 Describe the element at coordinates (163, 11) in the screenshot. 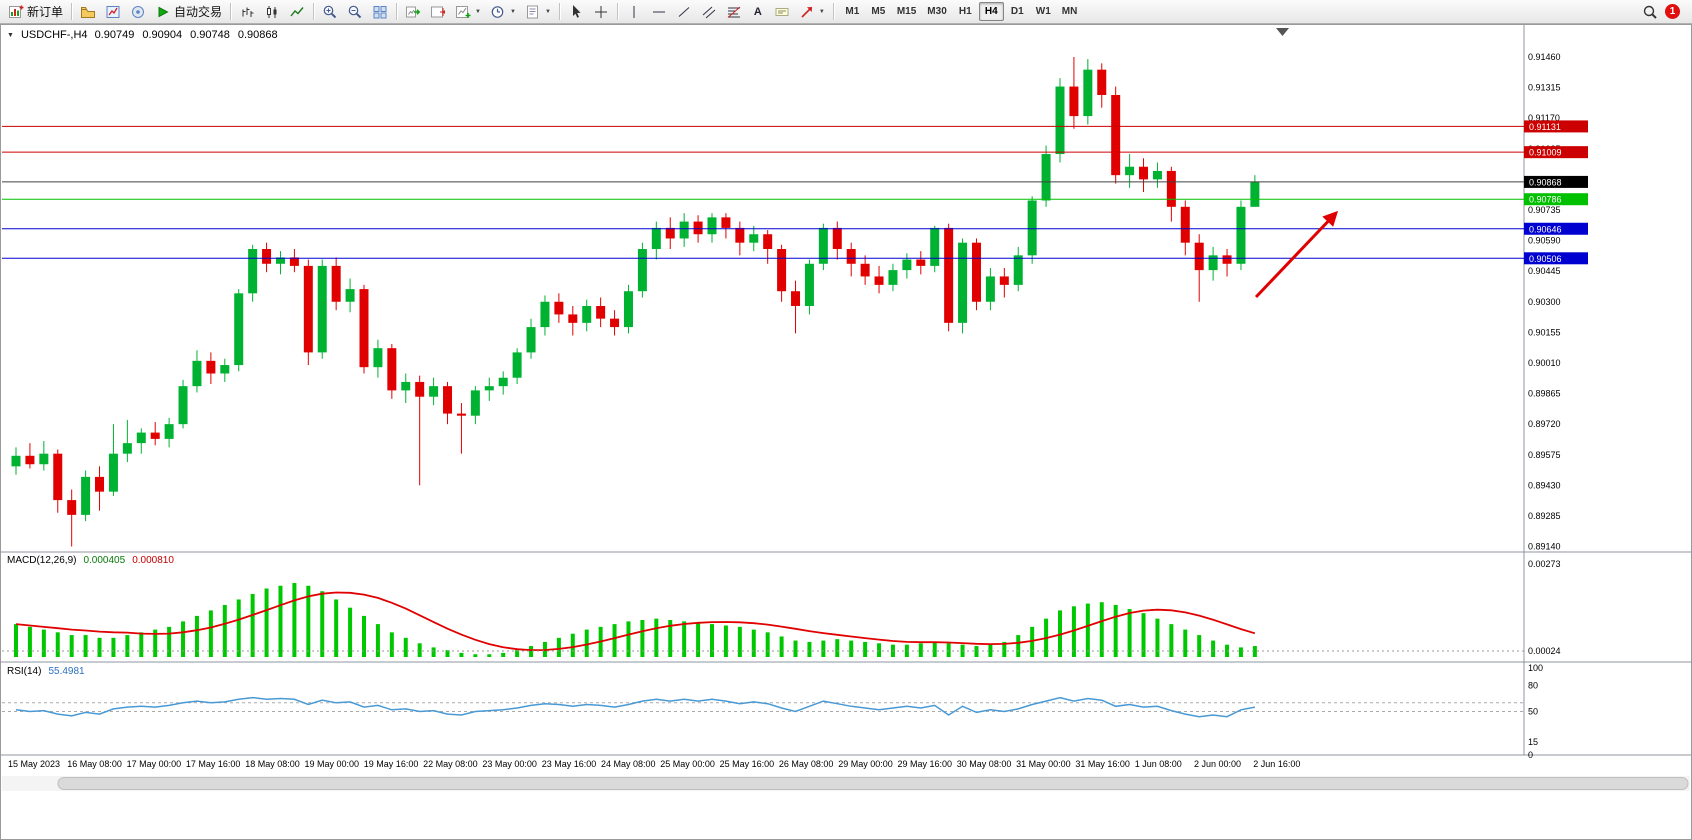

I see `auto-trading-icon` at that location.